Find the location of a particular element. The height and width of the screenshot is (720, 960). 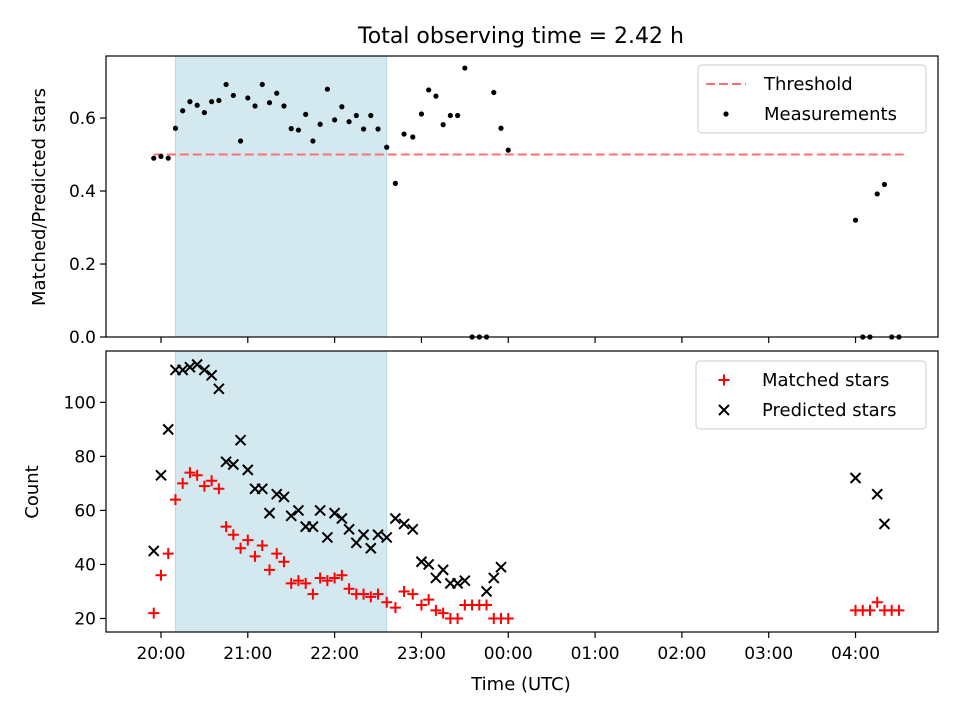

bottom-observing-span is located at coordinates (281, 491).